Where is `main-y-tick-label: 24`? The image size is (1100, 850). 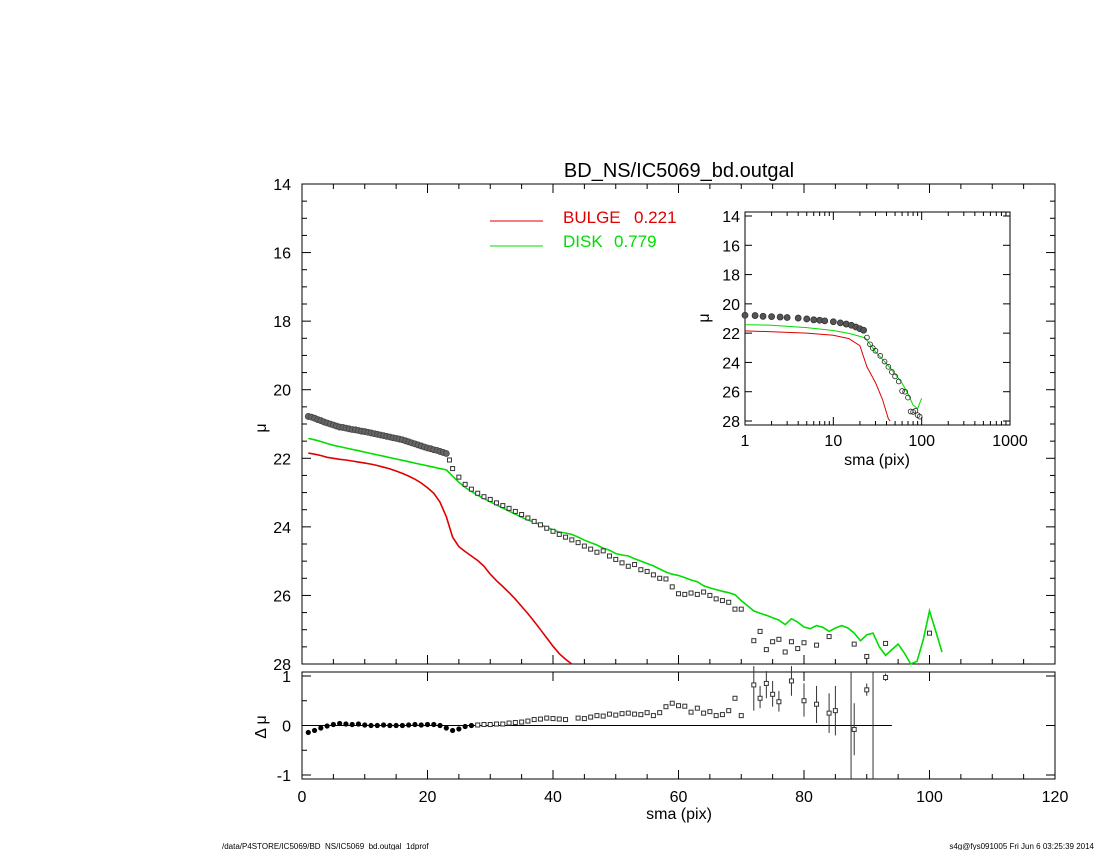 main-y-tick-label: 24 is located at coordinates (282, 528).